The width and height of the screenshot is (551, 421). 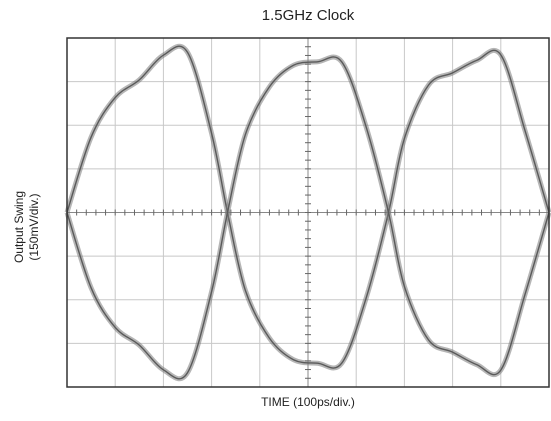 What do you see at coordinates (308, 15) in the screenshot?
I see `chart-title: 1.5GHz Clock` at bounding box center [308, 15].